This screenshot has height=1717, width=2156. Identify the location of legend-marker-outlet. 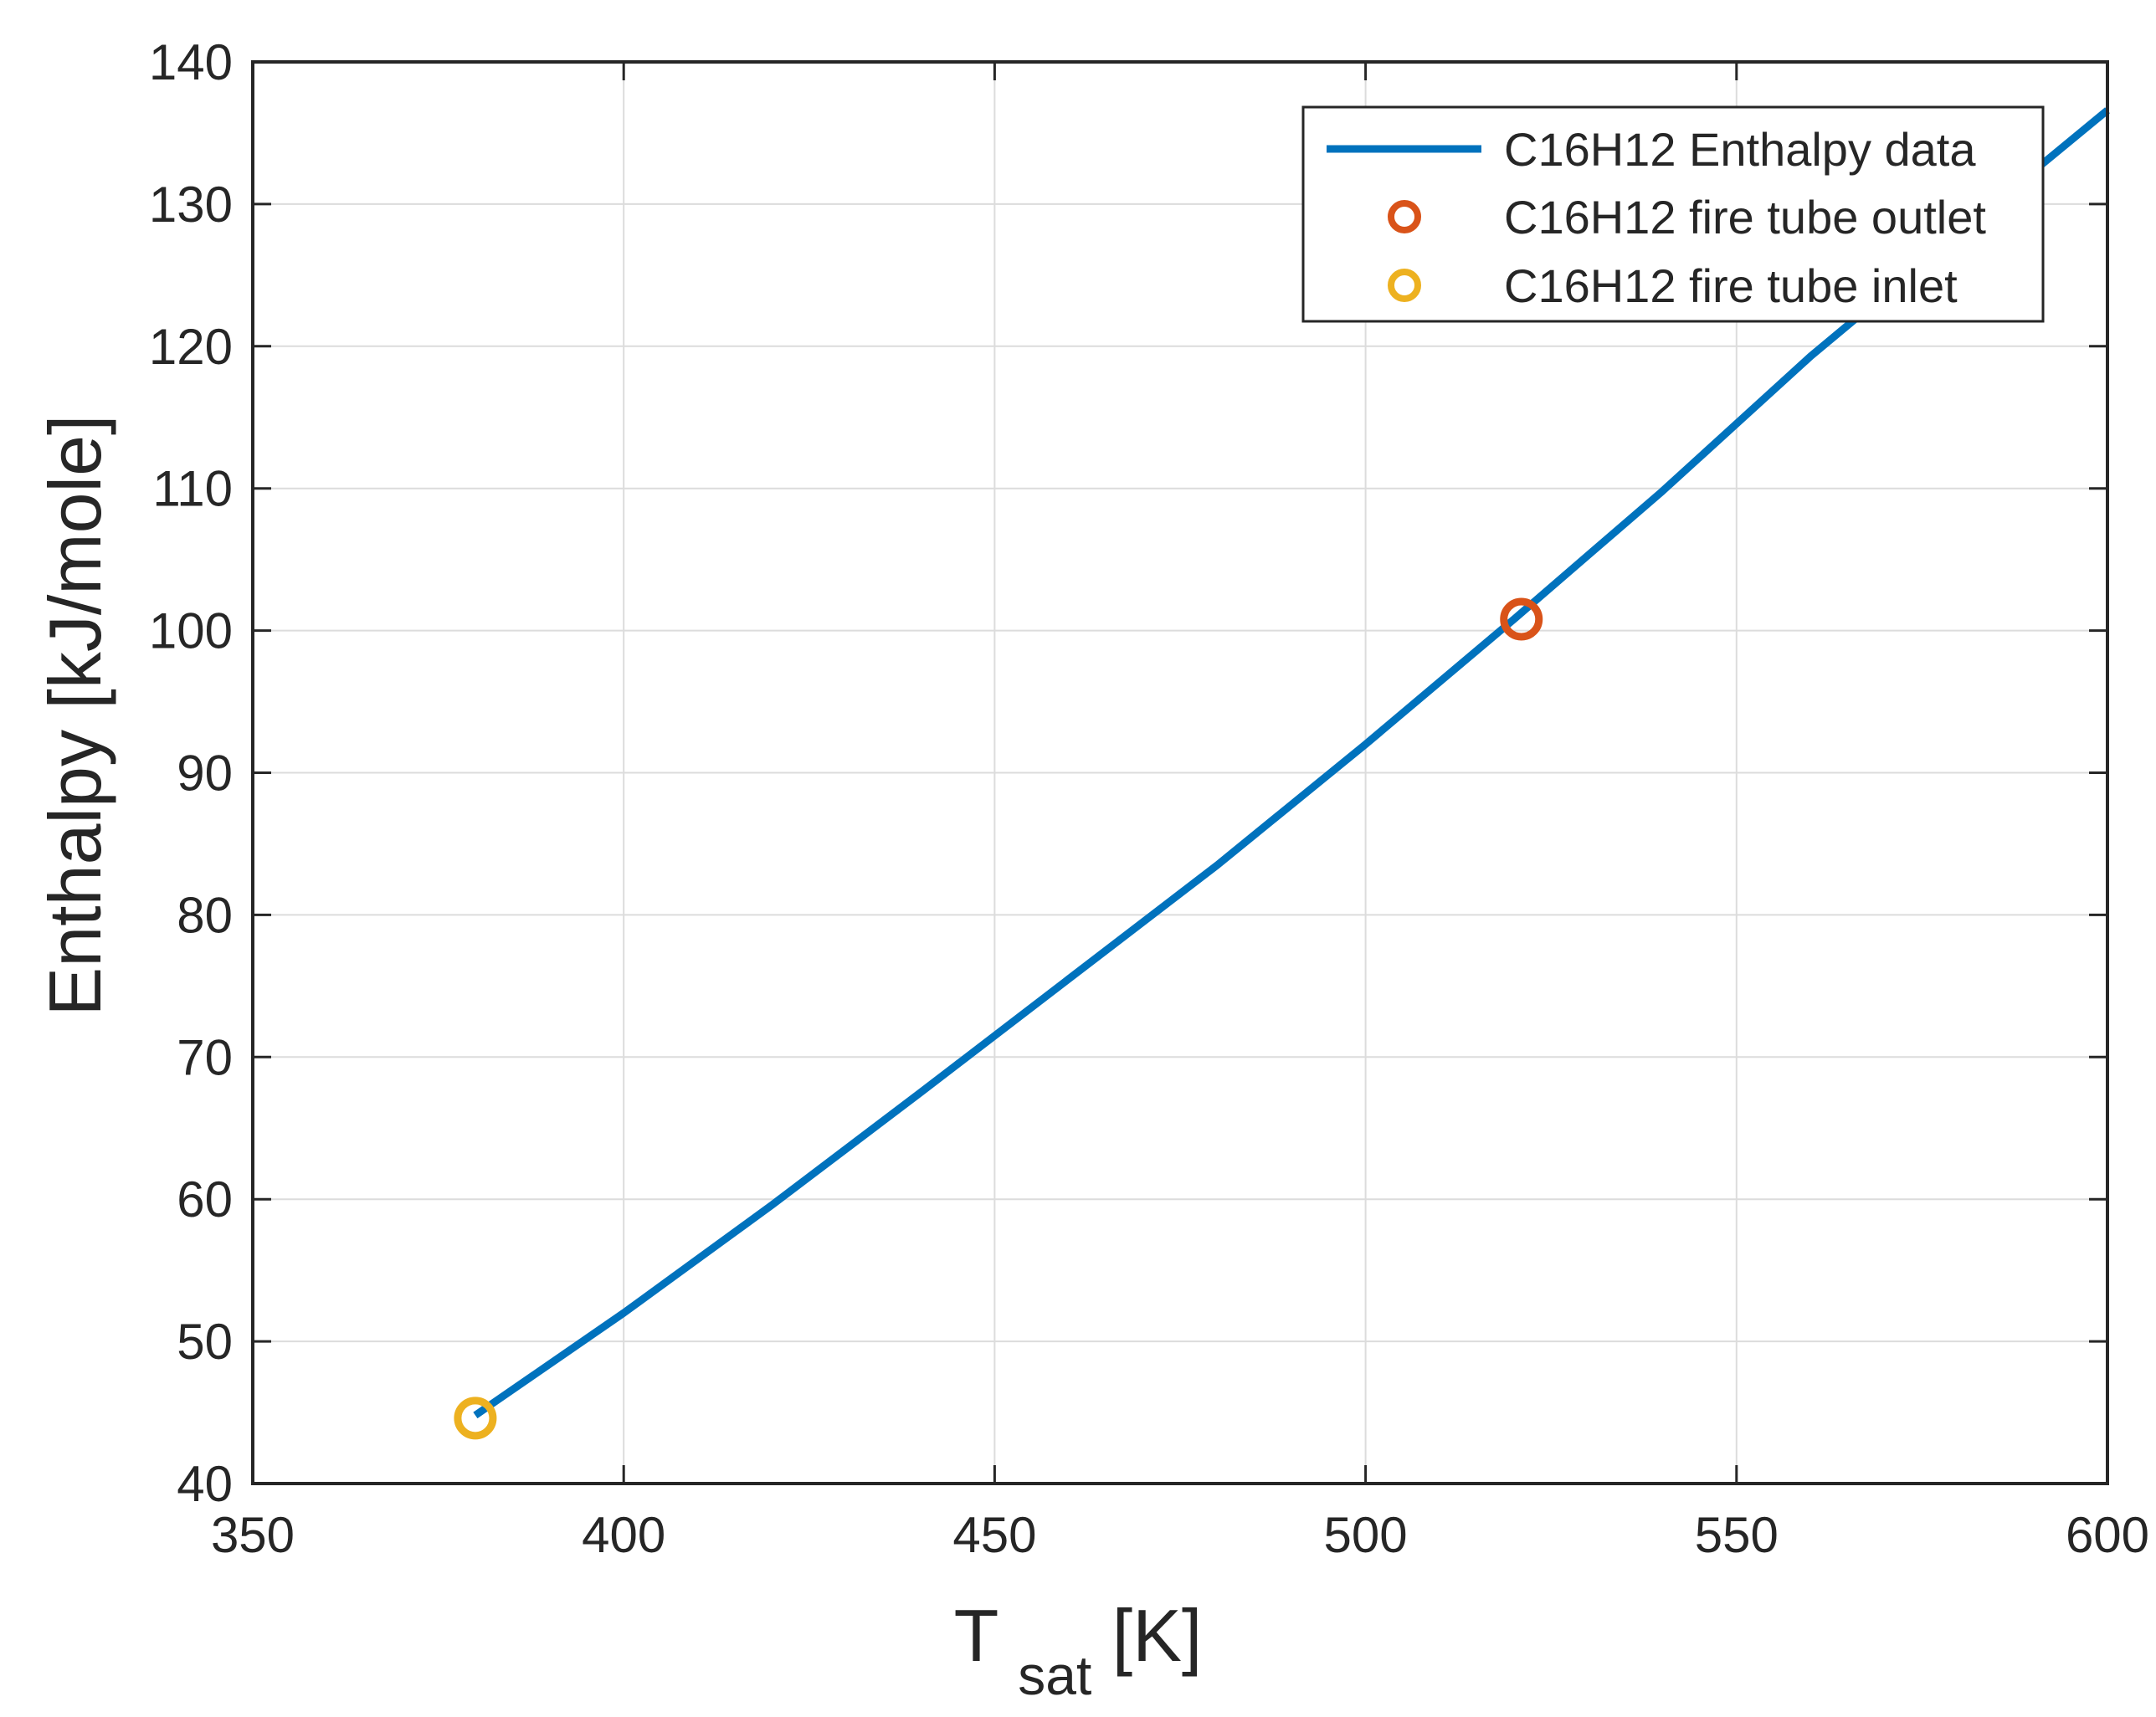
(1404, 216).